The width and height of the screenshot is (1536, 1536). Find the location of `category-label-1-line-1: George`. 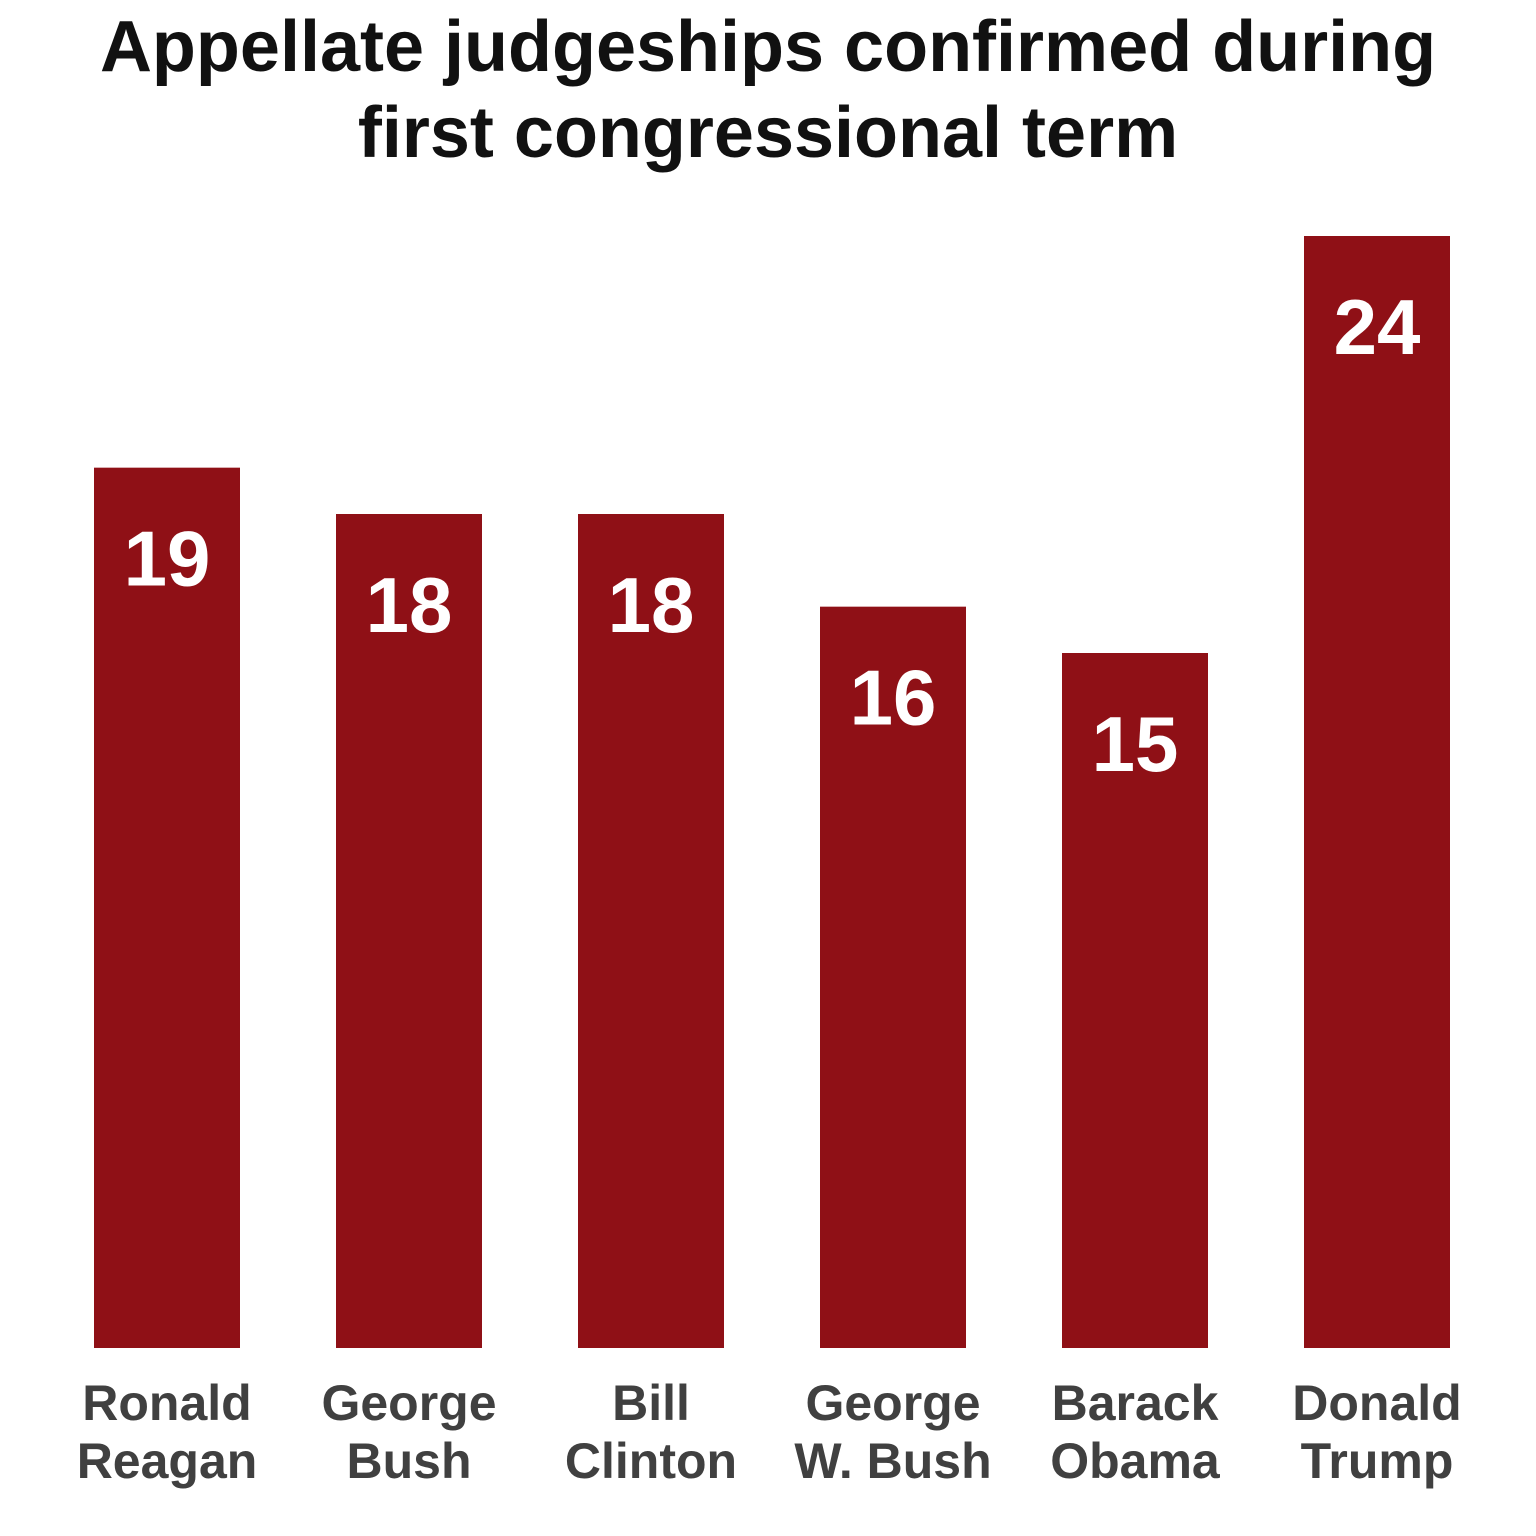

category-label-1-line-1: George is located at coordinates (408, 1403).